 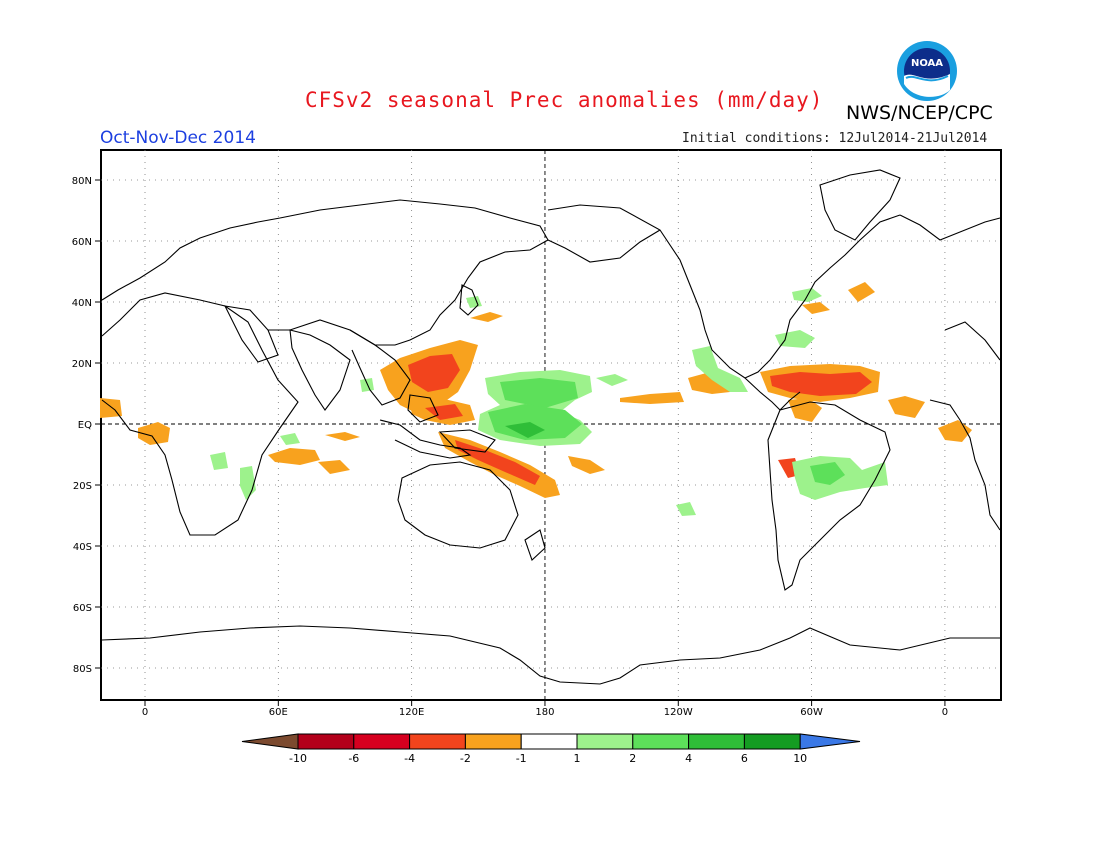 I want to click on coast-africa-west-right, so click(x=965, y=465).